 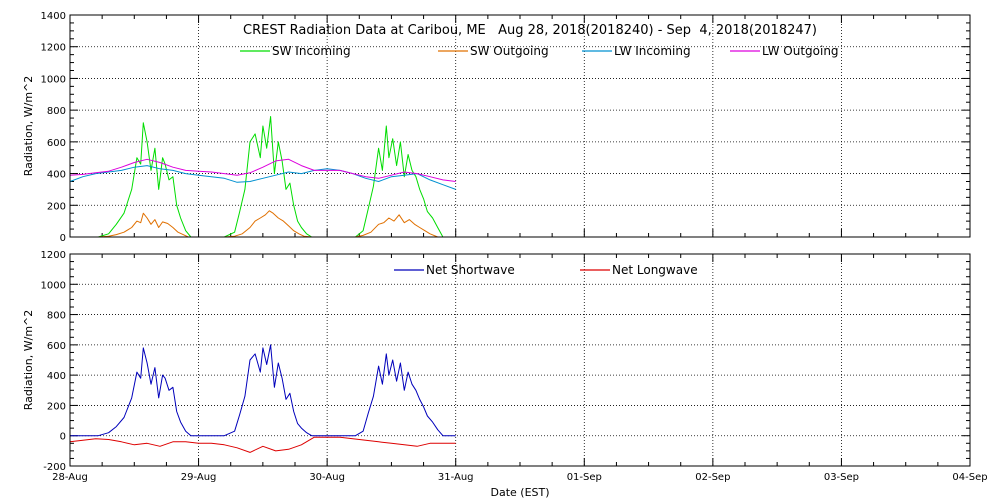 What do you see at coordinates (262, 170) in the screenshot?
I see `series-line-lw-outgoing` at bounding box center [262, 170].